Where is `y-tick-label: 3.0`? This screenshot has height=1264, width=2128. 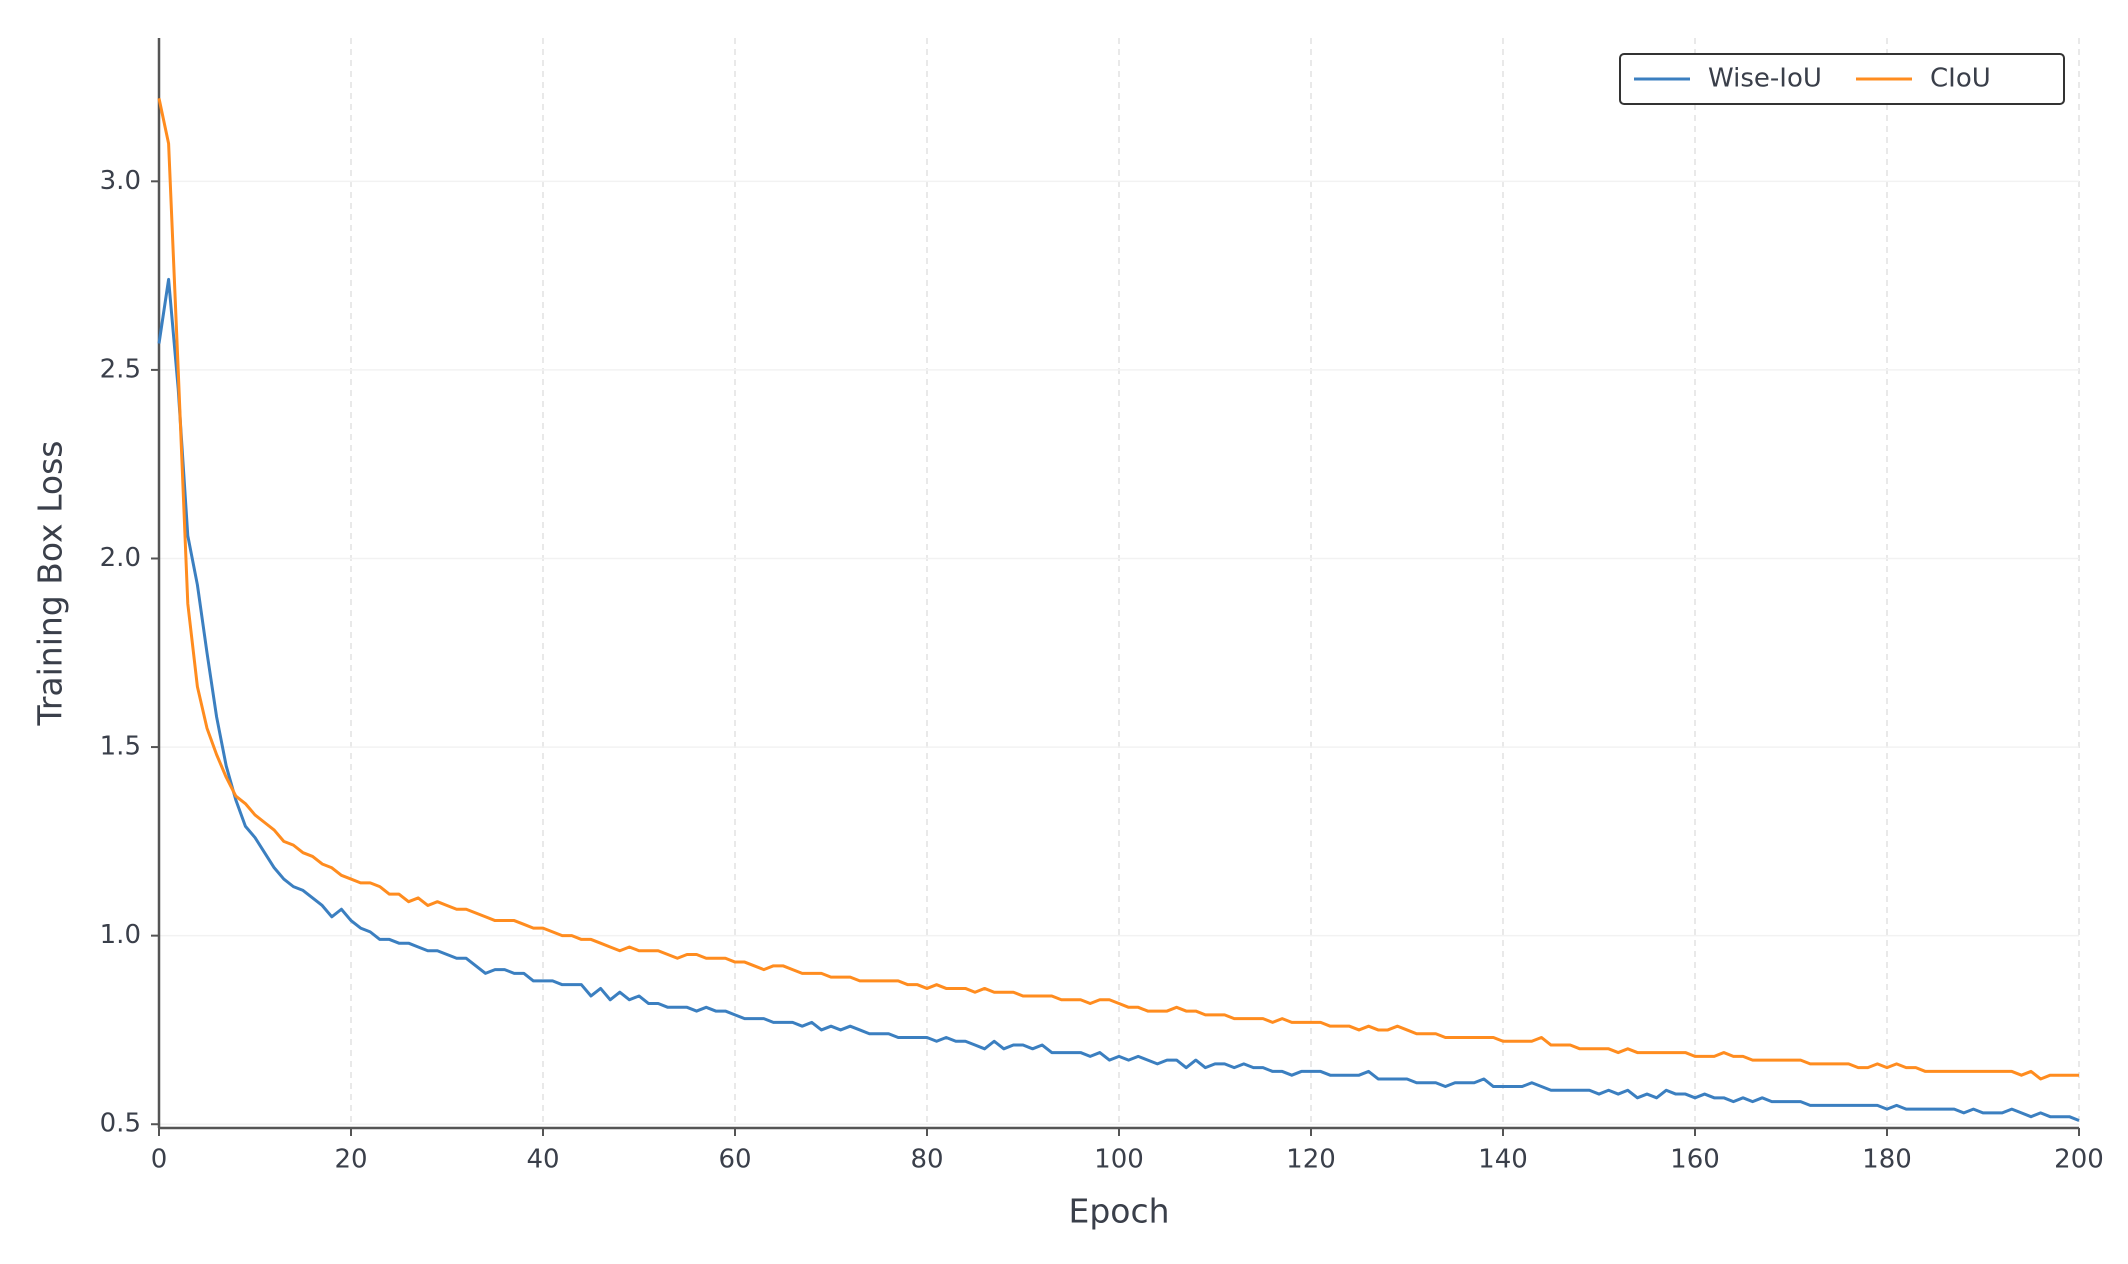 y-tick-label: 3.0 is located at coordinates (120, 181).